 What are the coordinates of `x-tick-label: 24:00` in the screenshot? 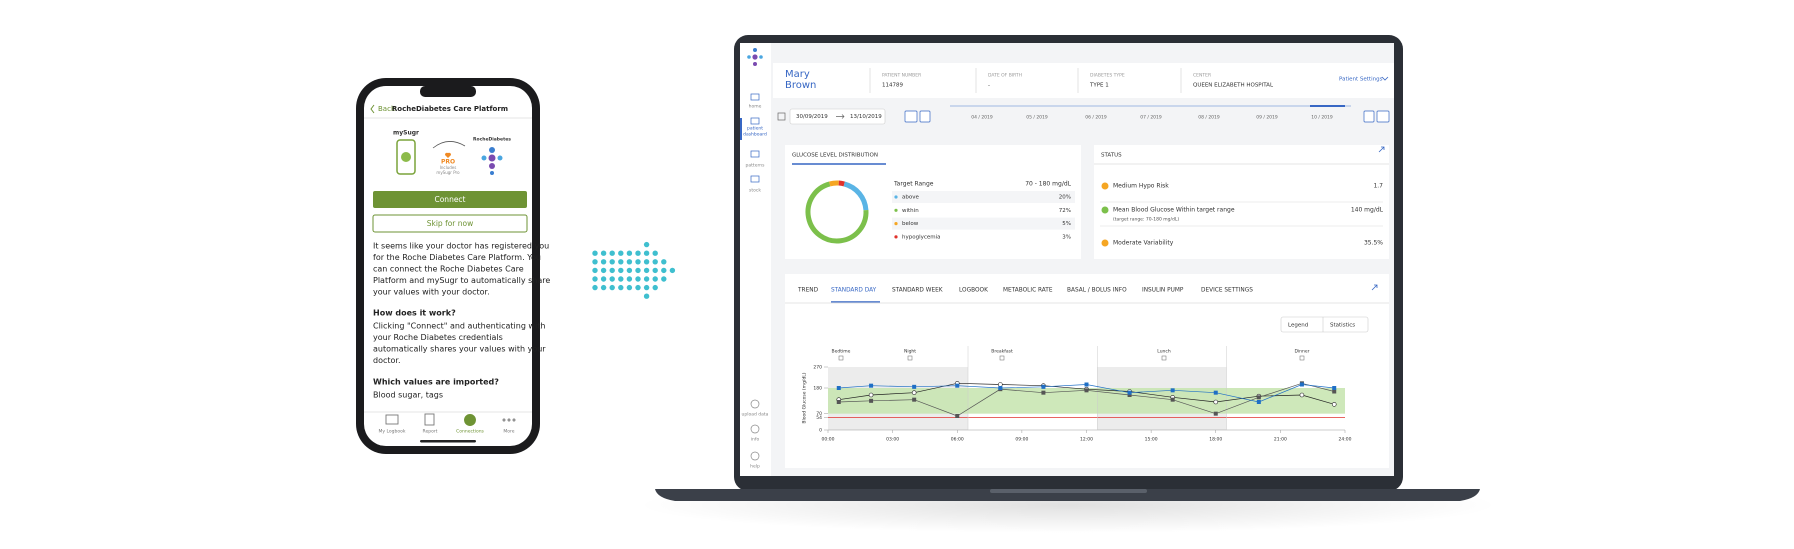 It's located at (1345, 440).